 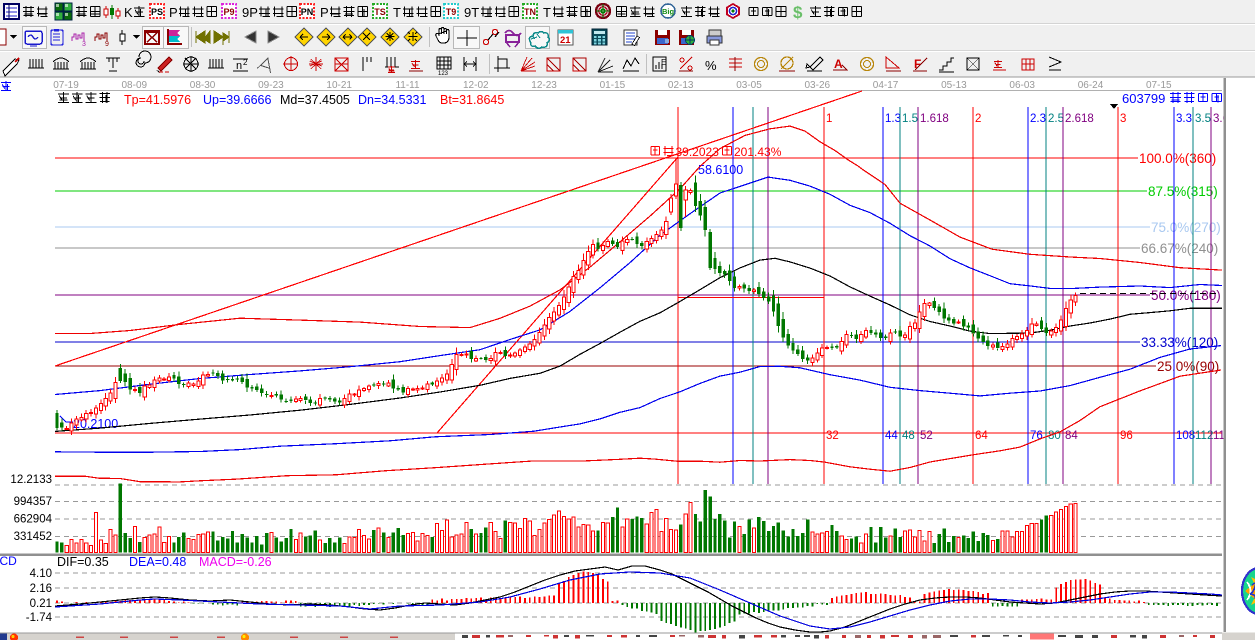 I want to click on svg-text: 2.16, so click(x=41, y=589).